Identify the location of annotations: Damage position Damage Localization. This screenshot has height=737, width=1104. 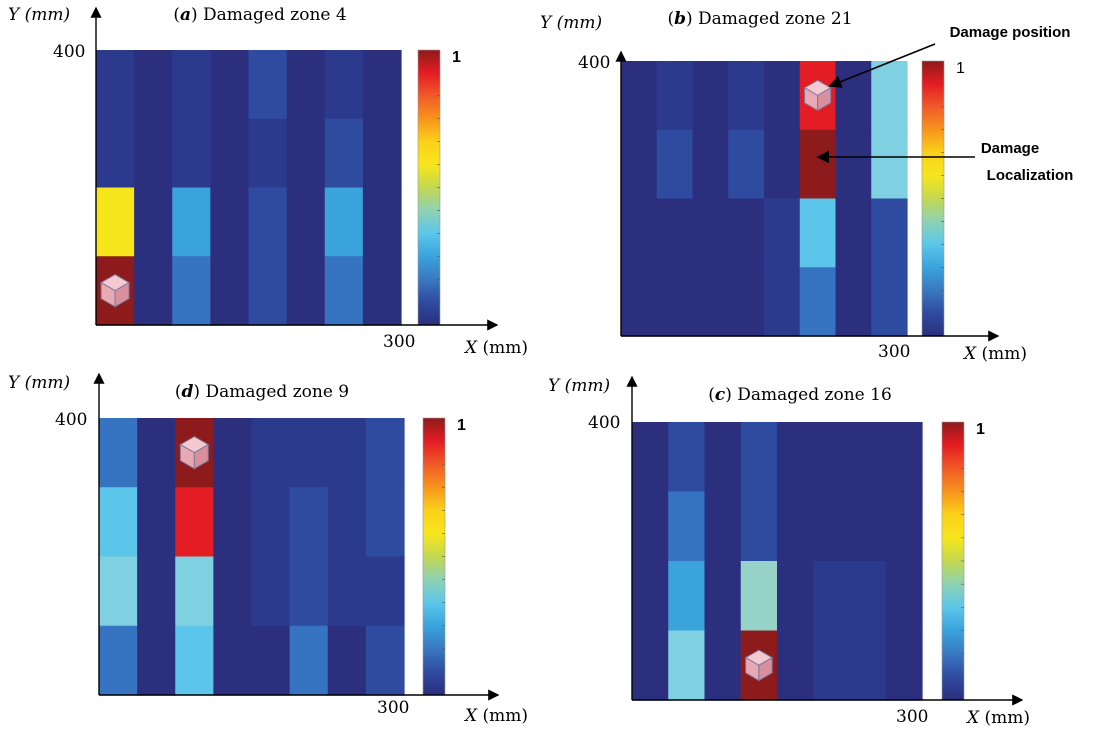
(945, 104).